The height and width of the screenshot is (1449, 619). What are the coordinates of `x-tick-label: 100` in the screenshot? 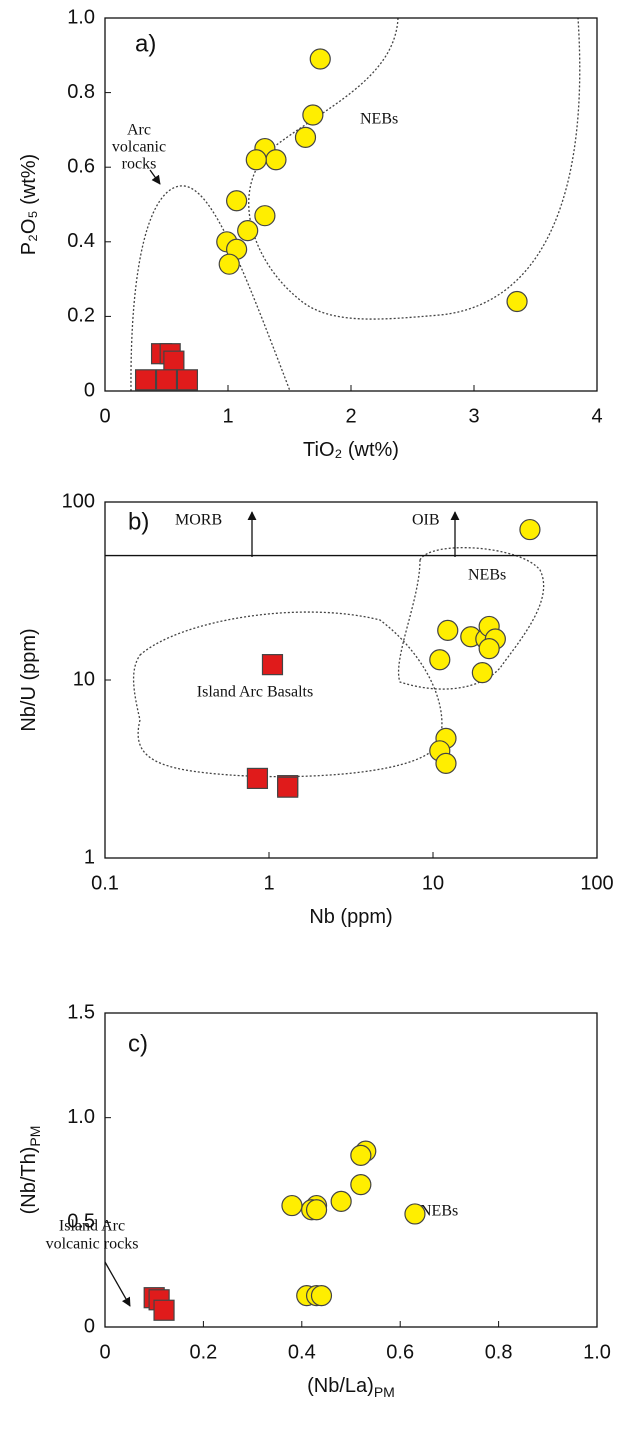 It's located at (596, 883).